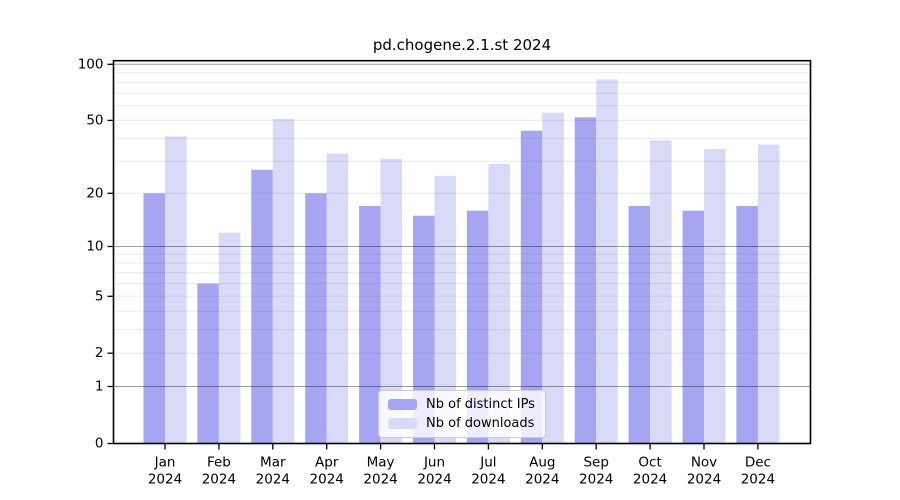 The width and height of the screenshot is (900, 500). I want to click on bar-downloads-mar, so click(283, 281).